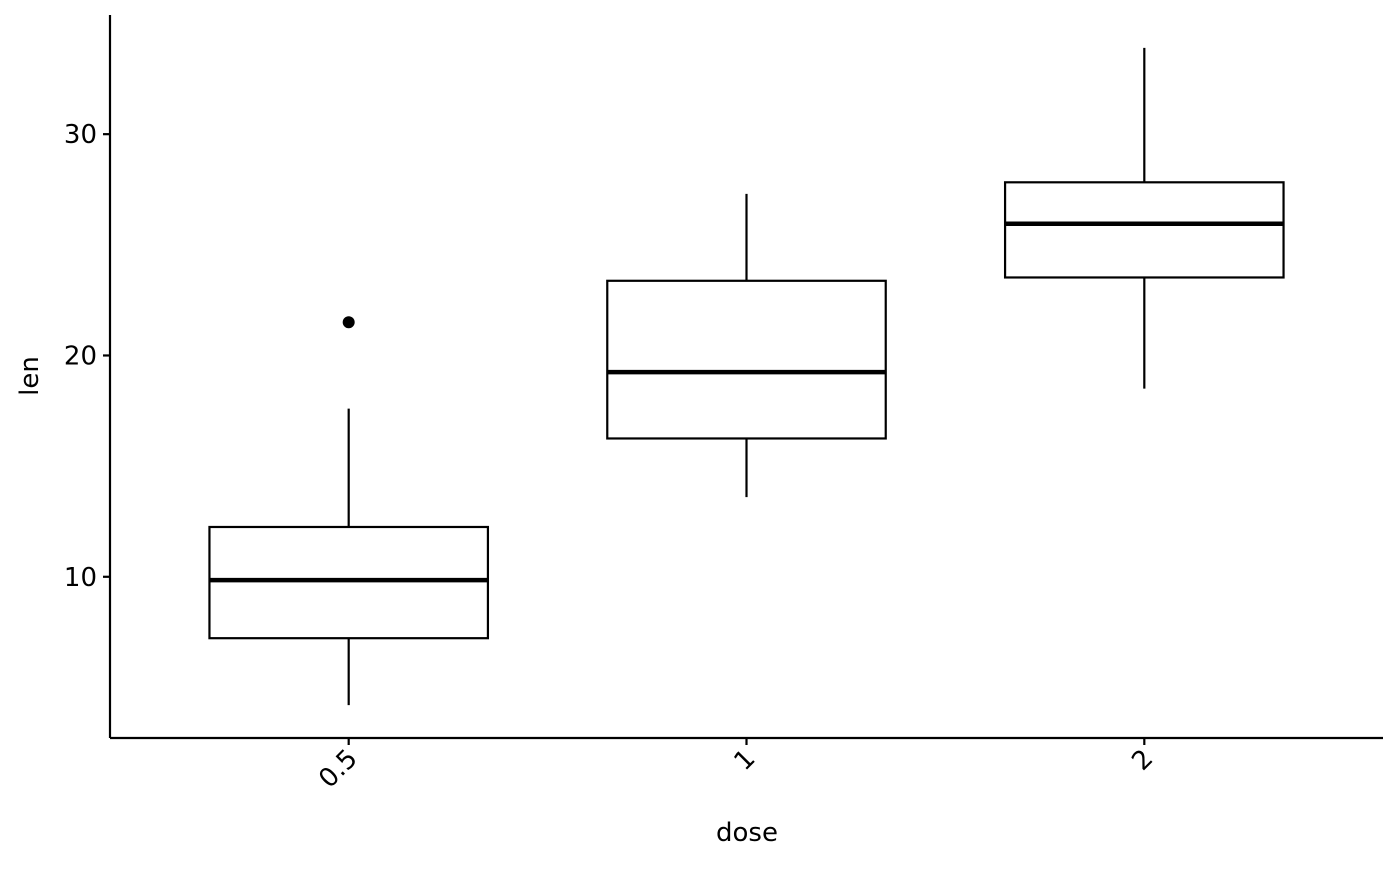 This screenshot has height=870, width=1400. What do you see at coordinates (80, 356) in the screenshot?
I see `y-tick-label: 20` at bounding box center [80, 356].